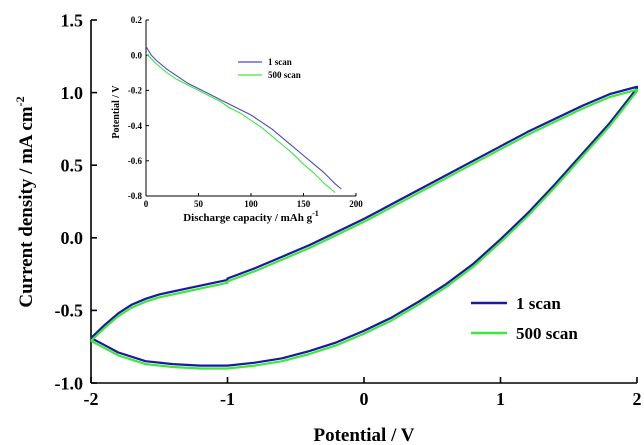 The height and width of the screenshot is (445, 644). Describe the element at coordinates (135, 91) in the screenshot. I see `inset-y-tick-label: -0.2` at that location.